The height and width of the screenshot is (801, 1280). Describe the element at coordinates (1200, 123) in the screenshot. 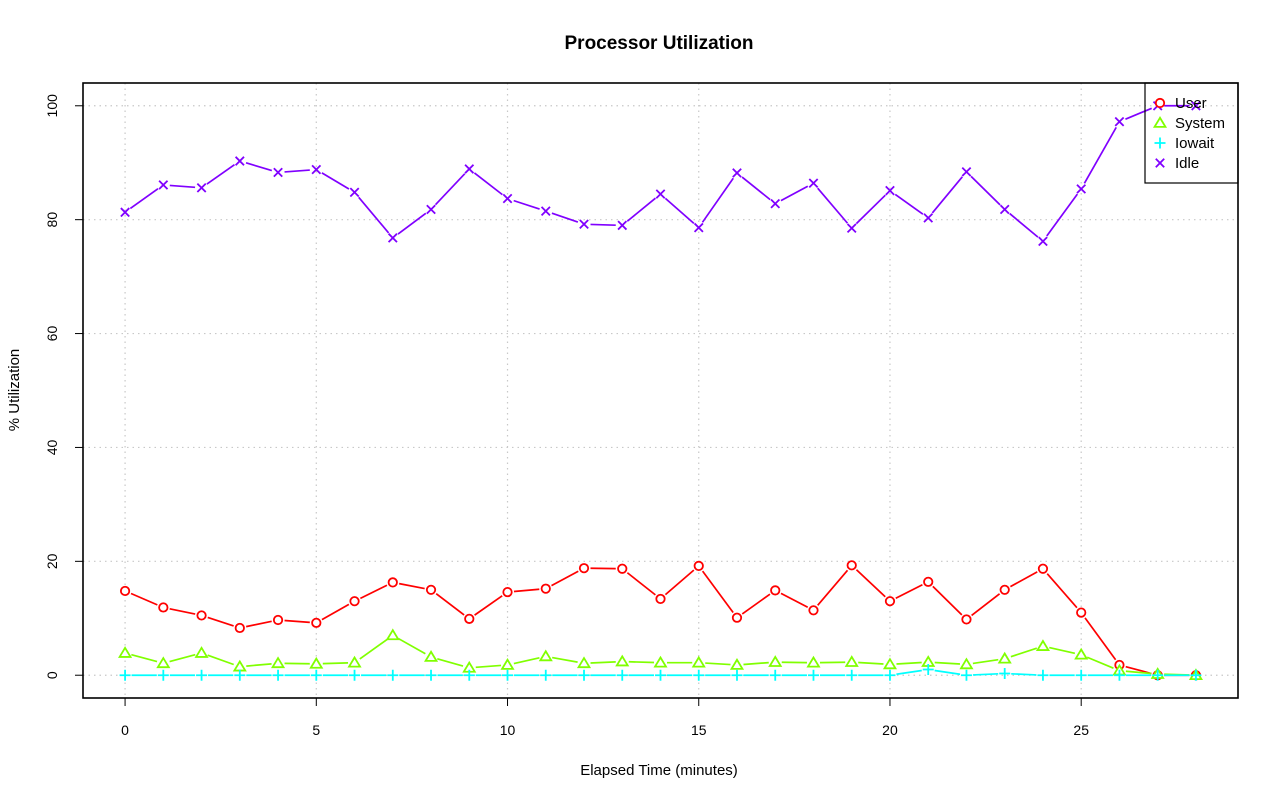

I see `legend-label-system: System` at that location.